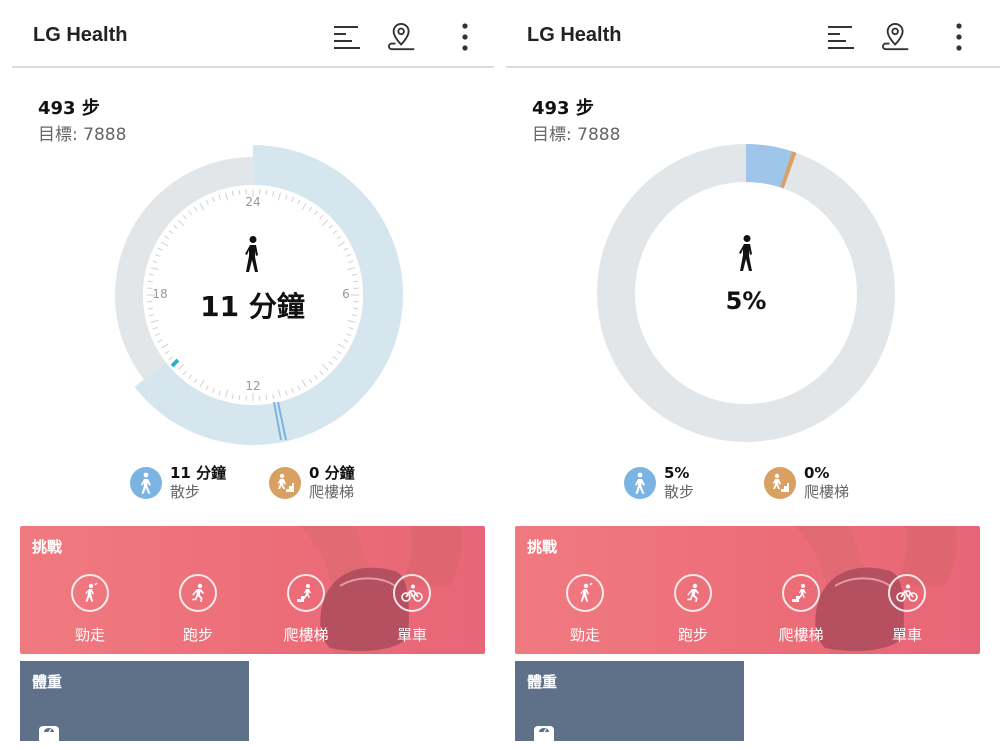 The image size is (1000, 750). What do you see at coordinates (801, 635) in the screenshot?
I see `challenge-stairs-label: 爬樓梯` at bounding box center [801, 635].